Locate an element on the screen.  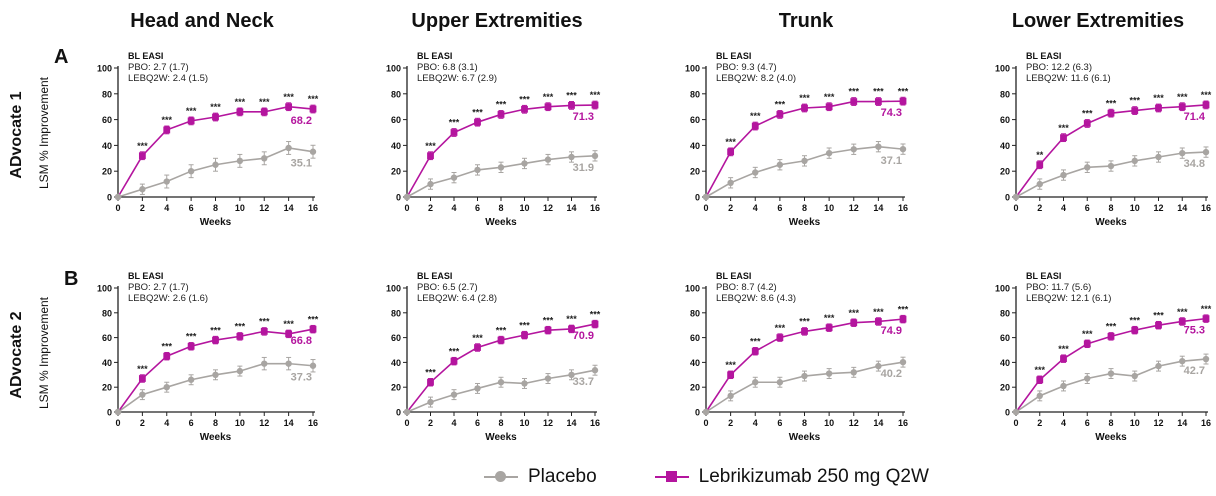
bl-easi-placebo: PBO: 11.7 (5.6) is located at coordinates (1058, 287).